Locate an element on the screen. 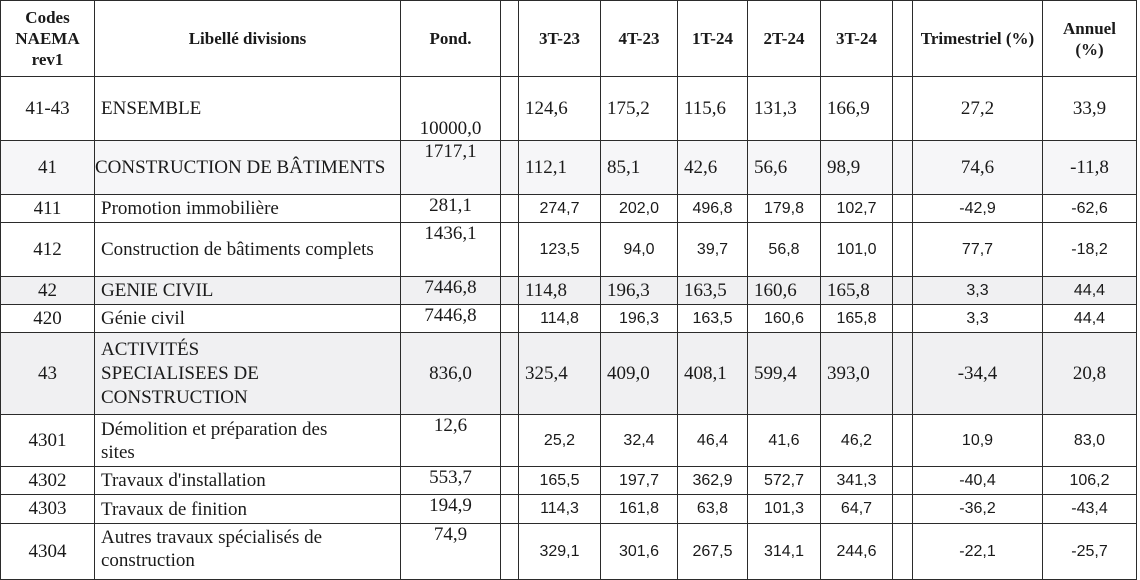  header-period-1: 3T-23 is located at coordinates (559, 38).